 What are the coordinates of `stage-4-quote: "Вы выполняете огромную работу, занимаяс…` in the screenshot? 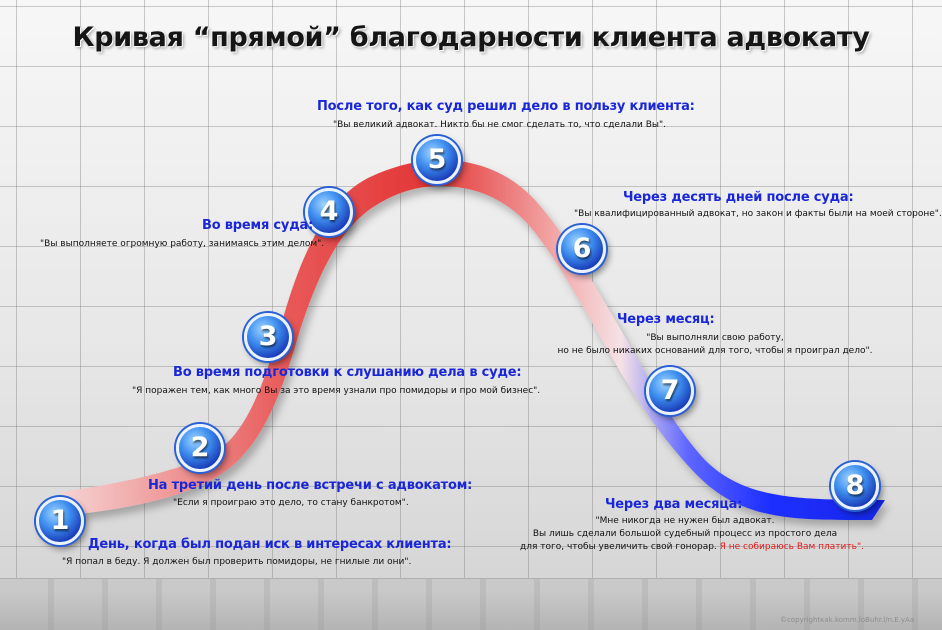 It's located at (182, 244).